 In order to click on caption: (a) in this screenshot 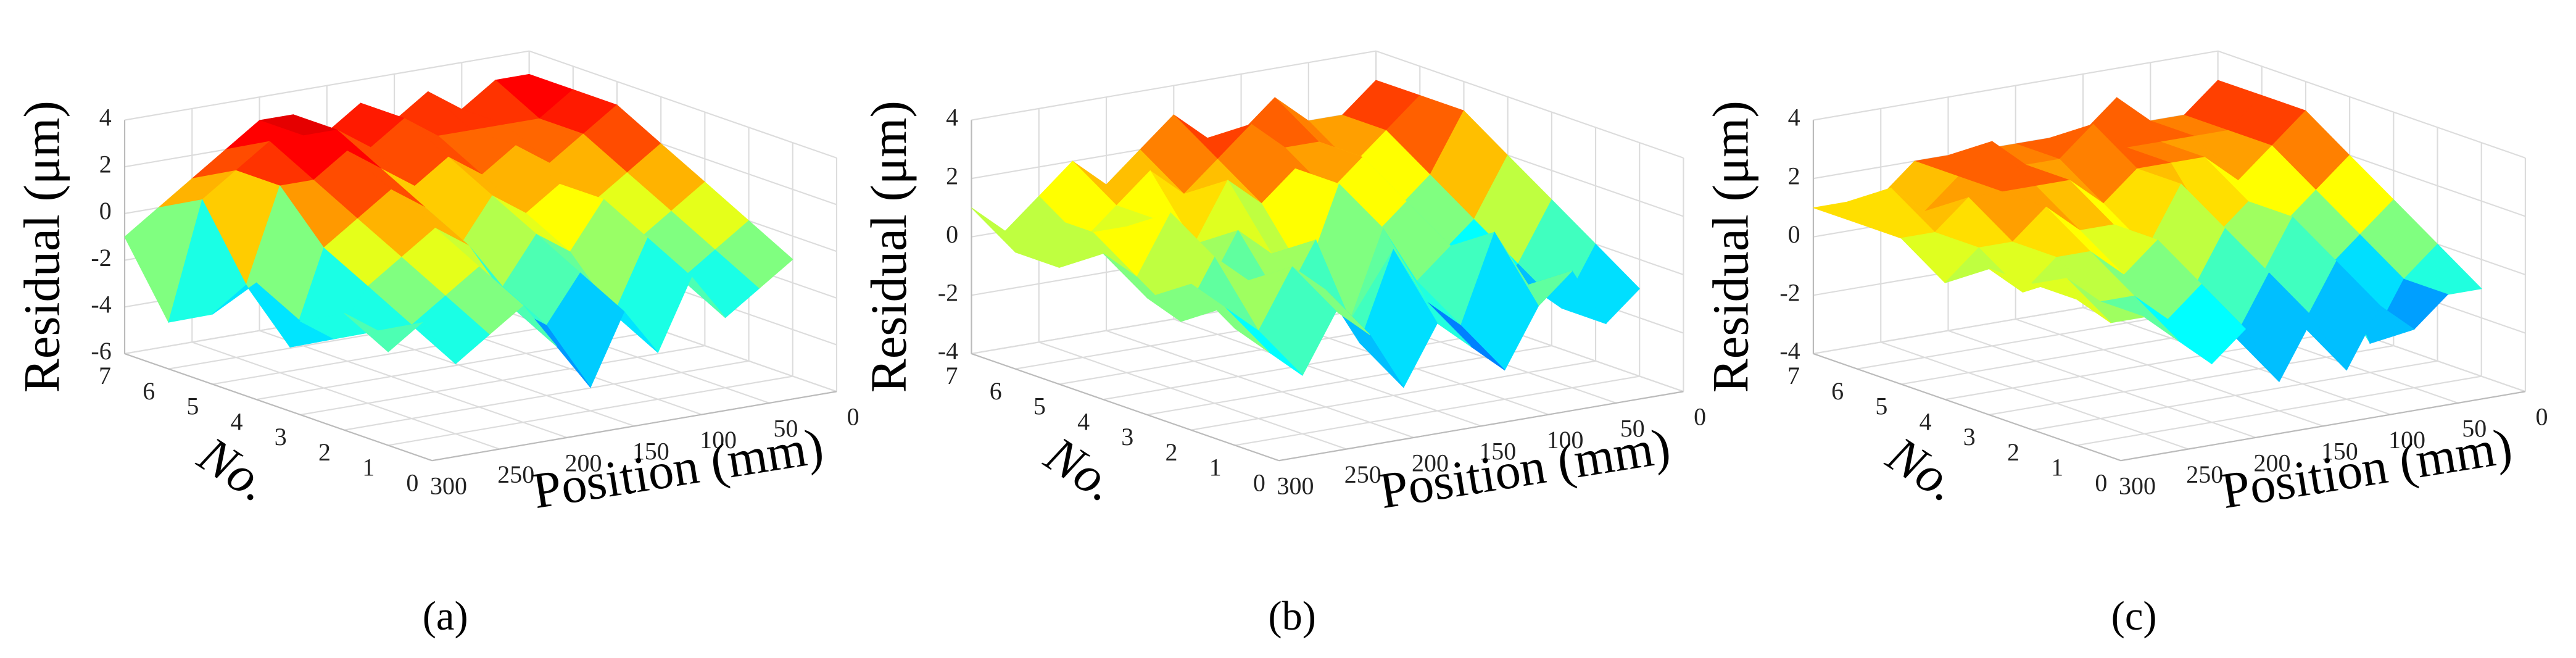, I will do `click(445, 616)`.